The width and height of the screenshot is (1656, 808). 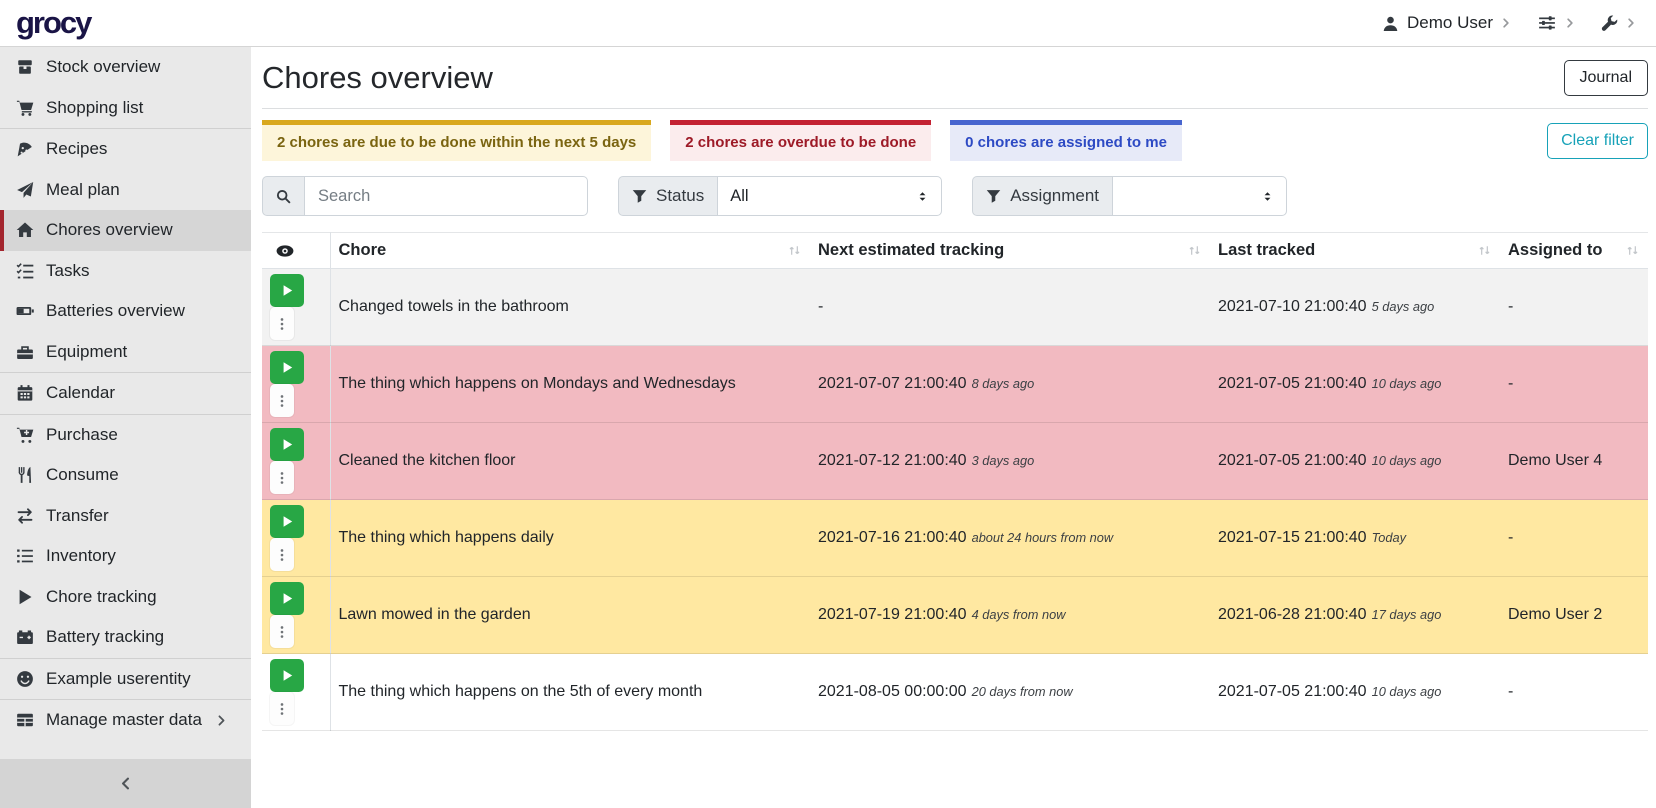 What do you see at coordinates (1618, 23) in the screenshot?
I see `admin-menu` at bounding box center [1618, 23].